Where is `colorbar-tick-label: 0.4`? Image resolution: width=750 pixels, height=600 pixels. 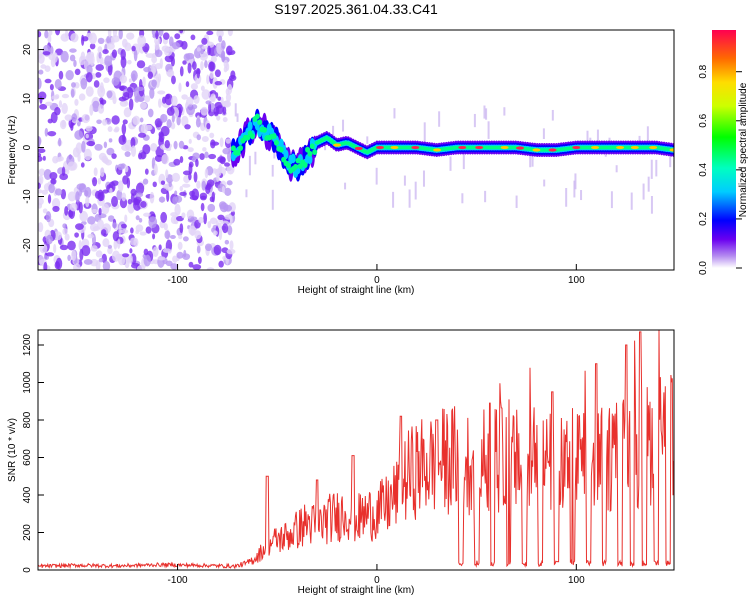
colorbar-tick-label: 0.4 is located at coordinates (703, 169).